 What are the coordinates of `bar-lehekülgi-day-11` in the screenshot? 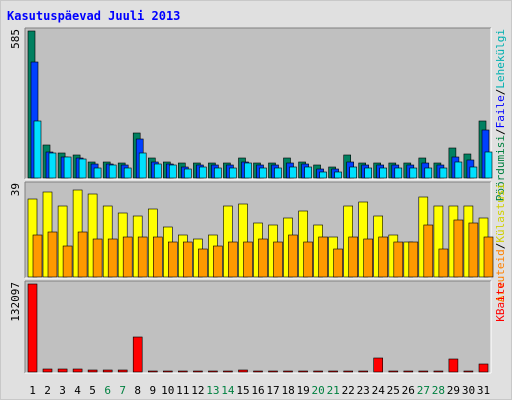 It's located at (188, 173).